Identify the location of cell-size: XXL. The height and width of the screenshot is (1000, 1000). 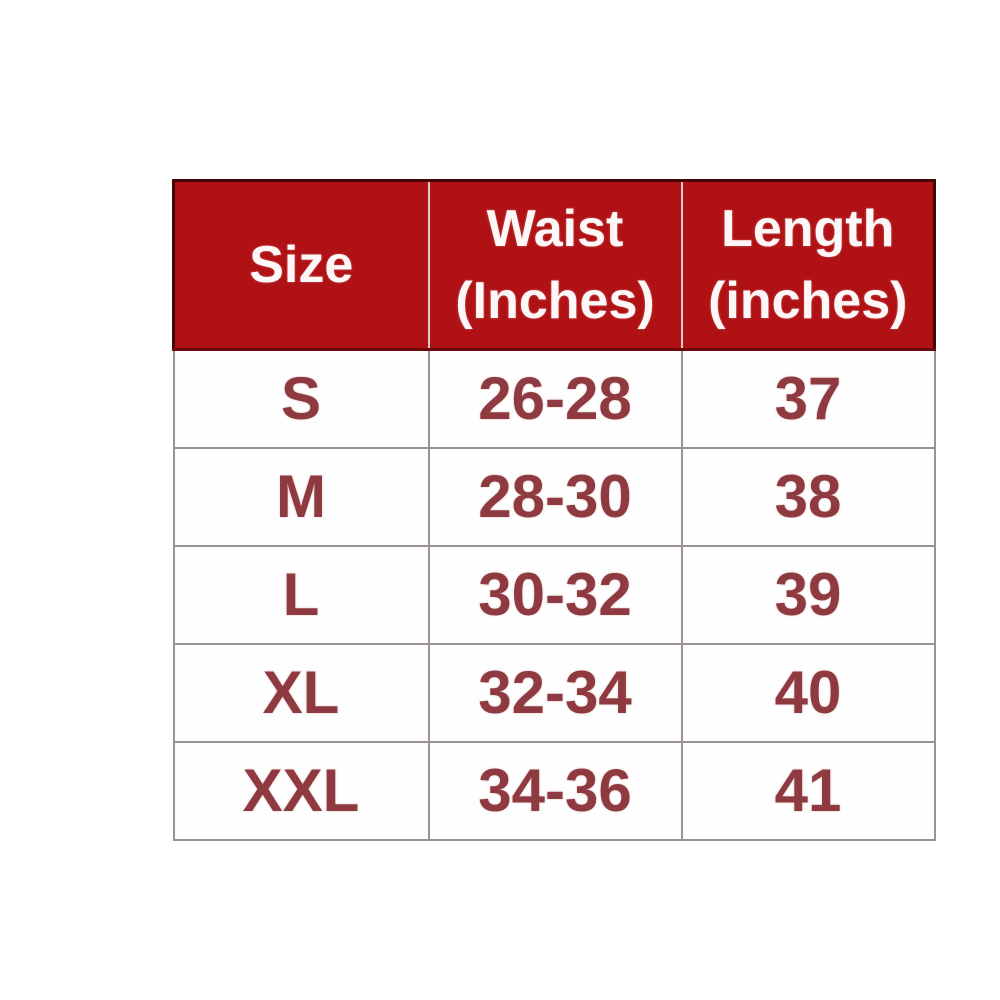
(301, 790).